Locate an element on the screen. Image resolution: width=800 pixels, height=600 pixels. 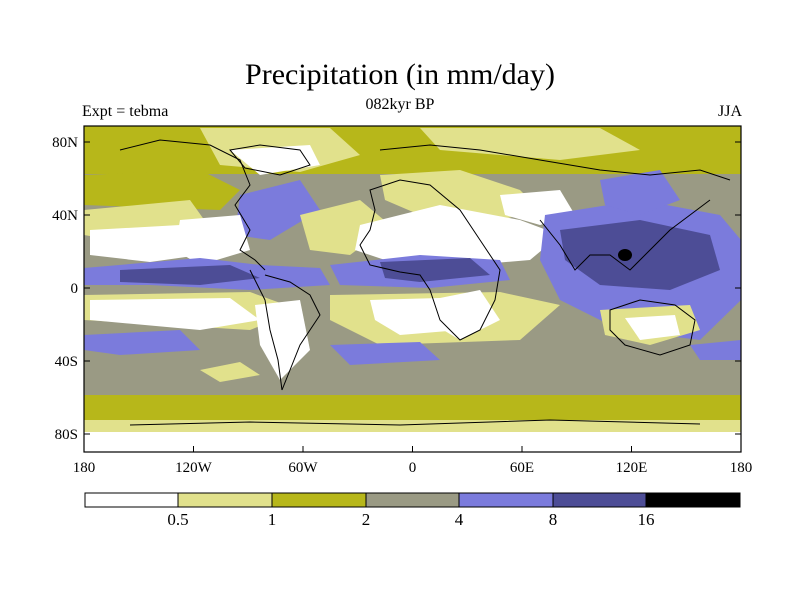
x-tick-60w: 60W is located at coordinates (303, 468).